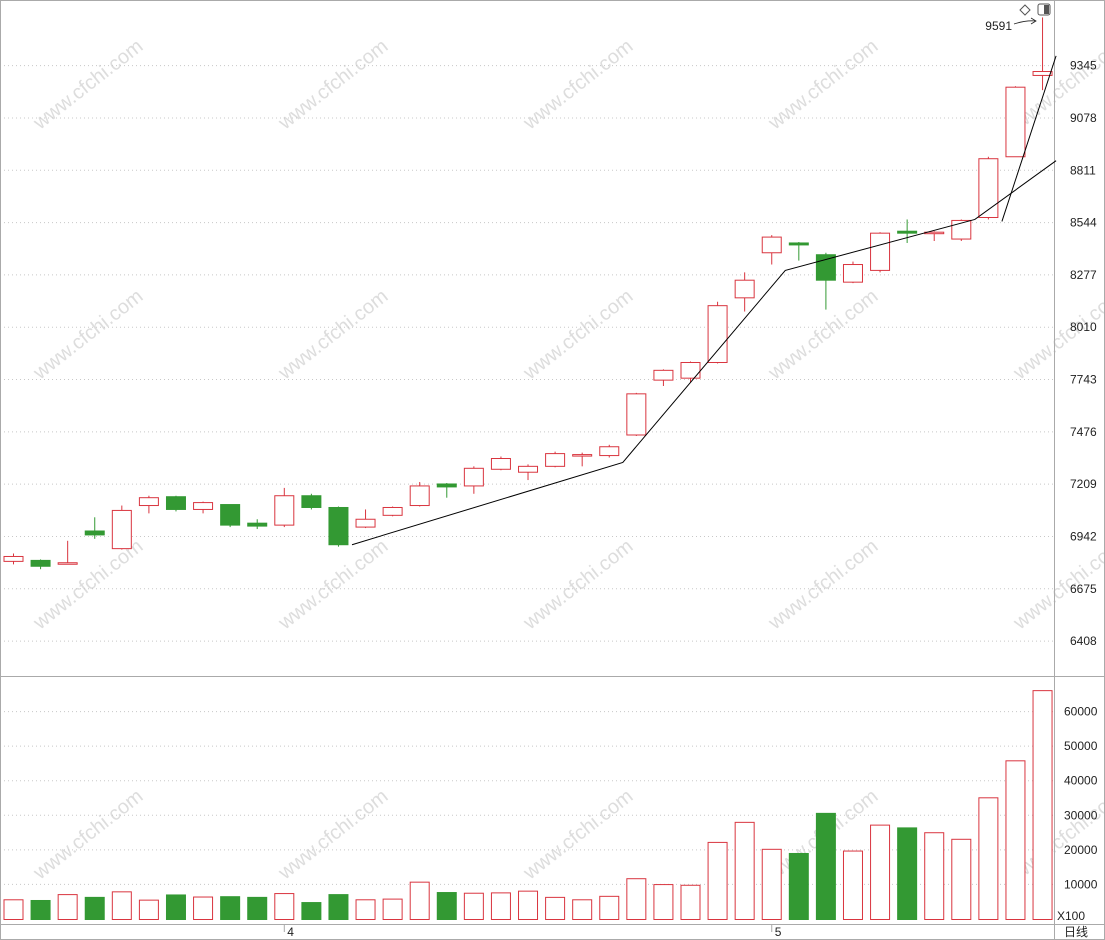 Image resolution: width=1105 pixels, height=940 pixels. What do you see at coordinates (1083, 66) in the screenshot?
I see `price-tick-label: 9345` at bounding box center [1083, 66].